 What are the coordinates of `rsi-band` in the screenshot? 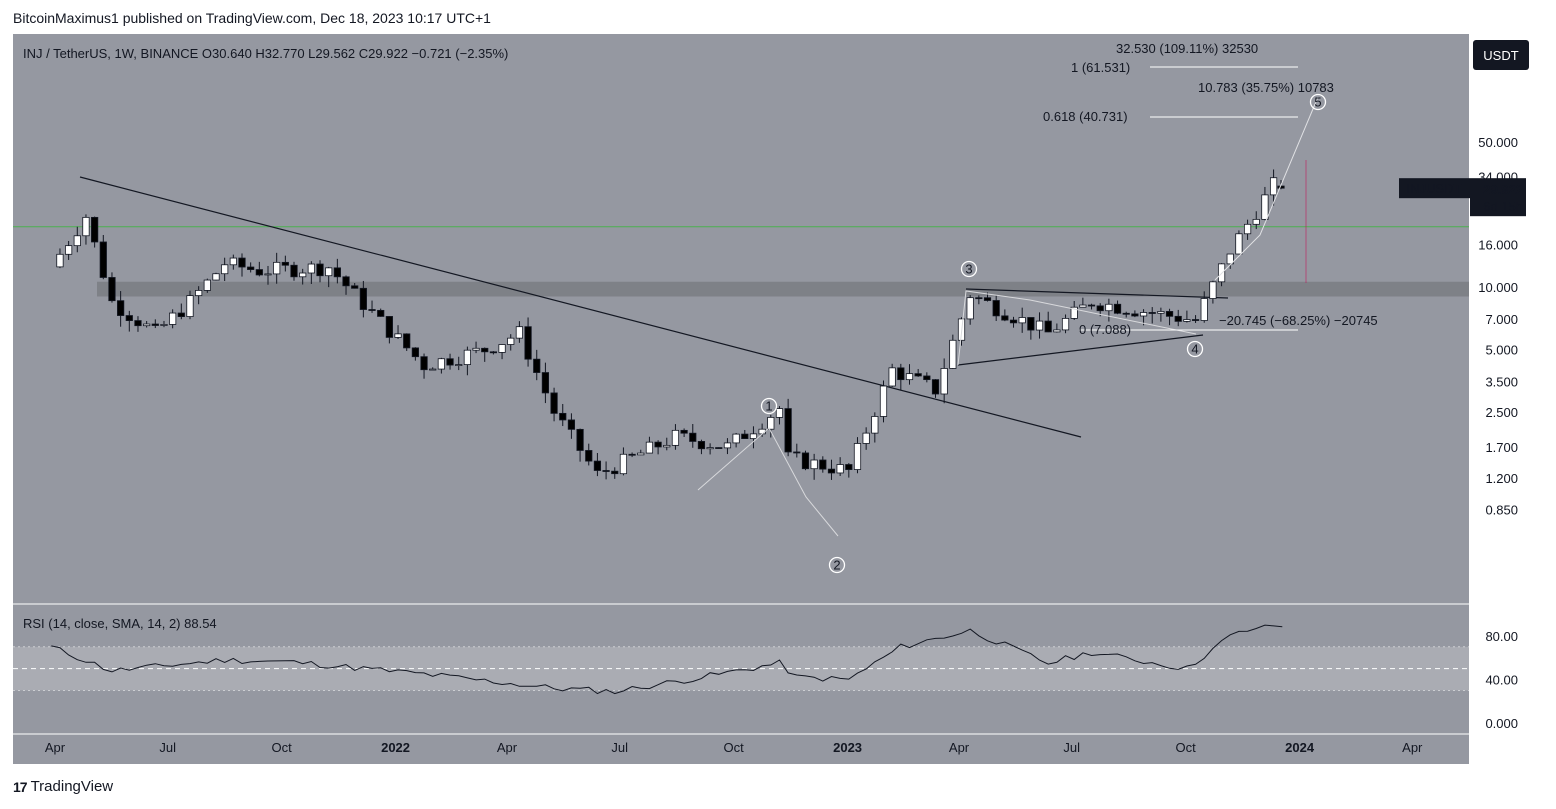 It's located at (741, 668).